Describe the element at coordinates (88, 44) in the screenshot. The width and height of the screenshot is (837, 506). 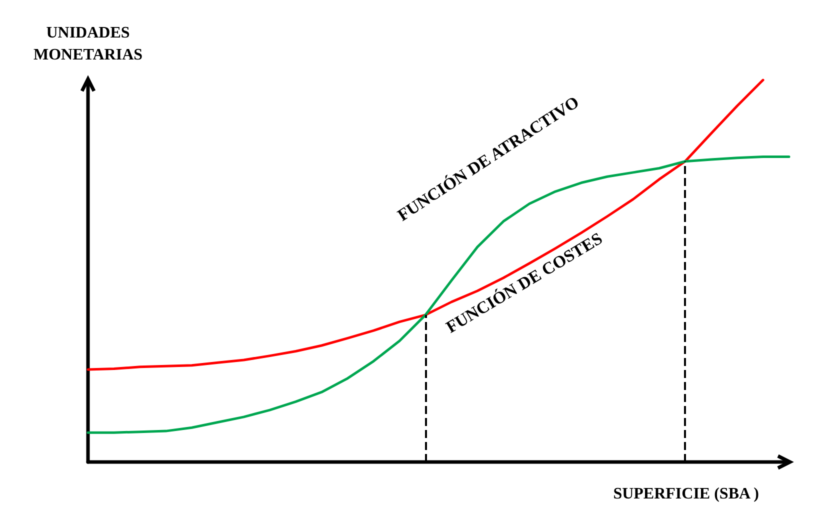
I see `y-axis-title: UNIDADES MONETARIAS` at that location.